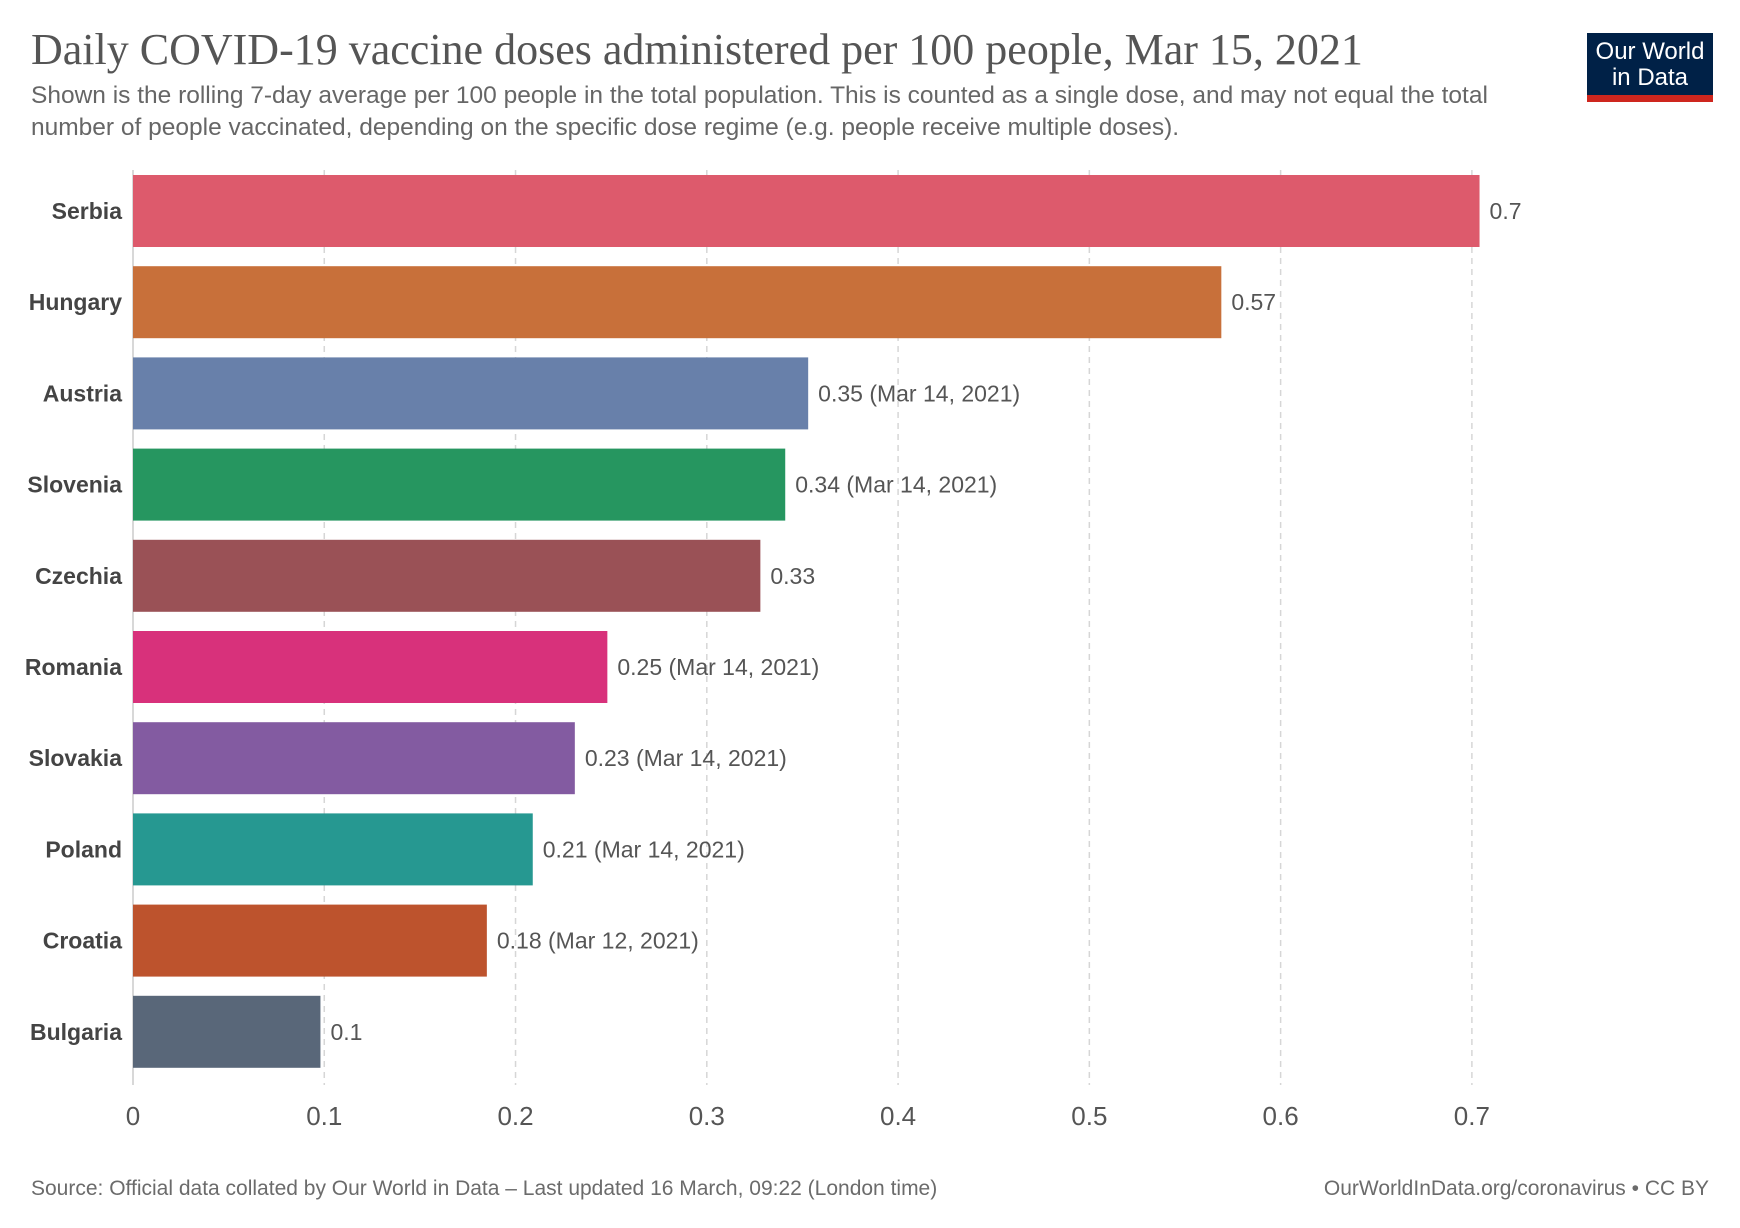 This screenshot has height=1228, width=1740. I want to click on value-label: 0.21 (Mar 14, 2021), so click(644, 849).